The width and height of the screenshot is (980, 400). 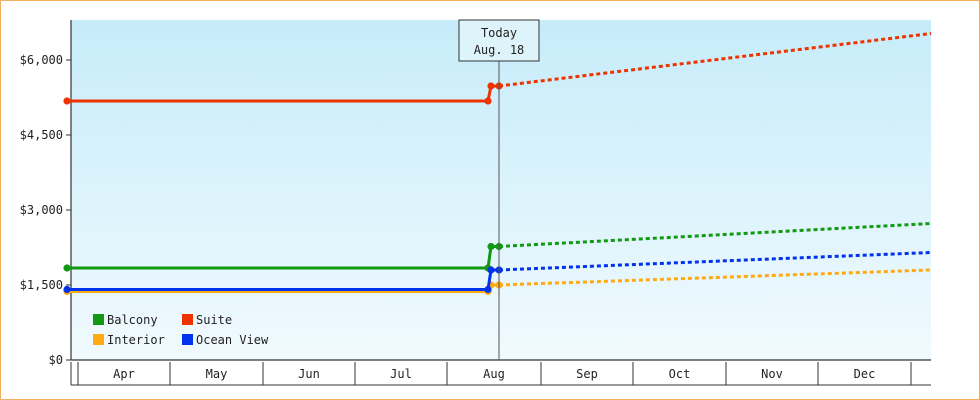 I want to click on today-callout-date: Aug. 18, so click(x=499, y=50).